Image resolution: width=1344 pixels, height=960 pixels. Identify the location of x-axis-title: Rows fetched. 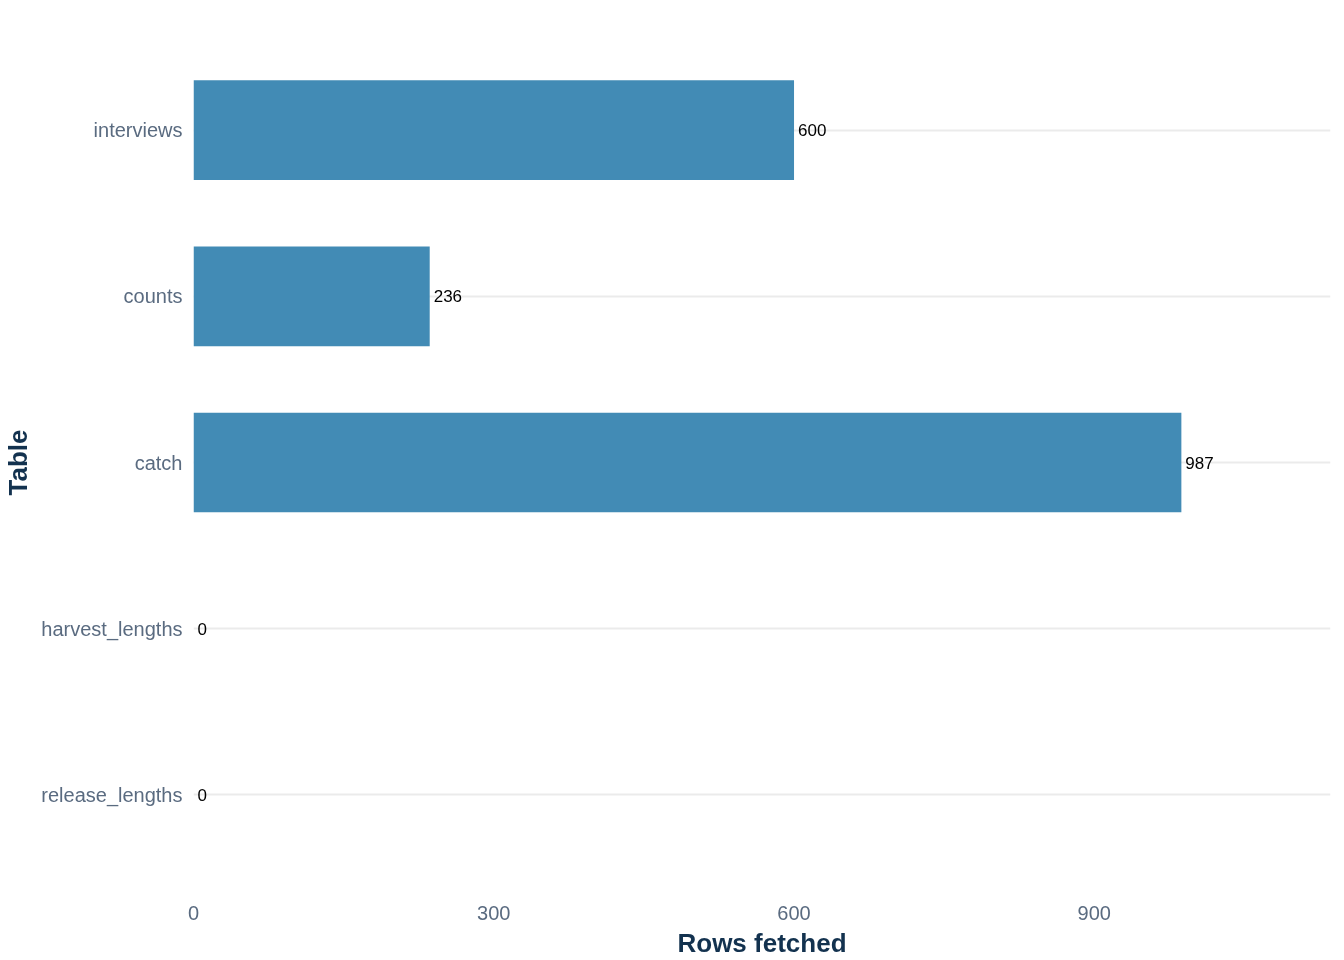
(762, 942).